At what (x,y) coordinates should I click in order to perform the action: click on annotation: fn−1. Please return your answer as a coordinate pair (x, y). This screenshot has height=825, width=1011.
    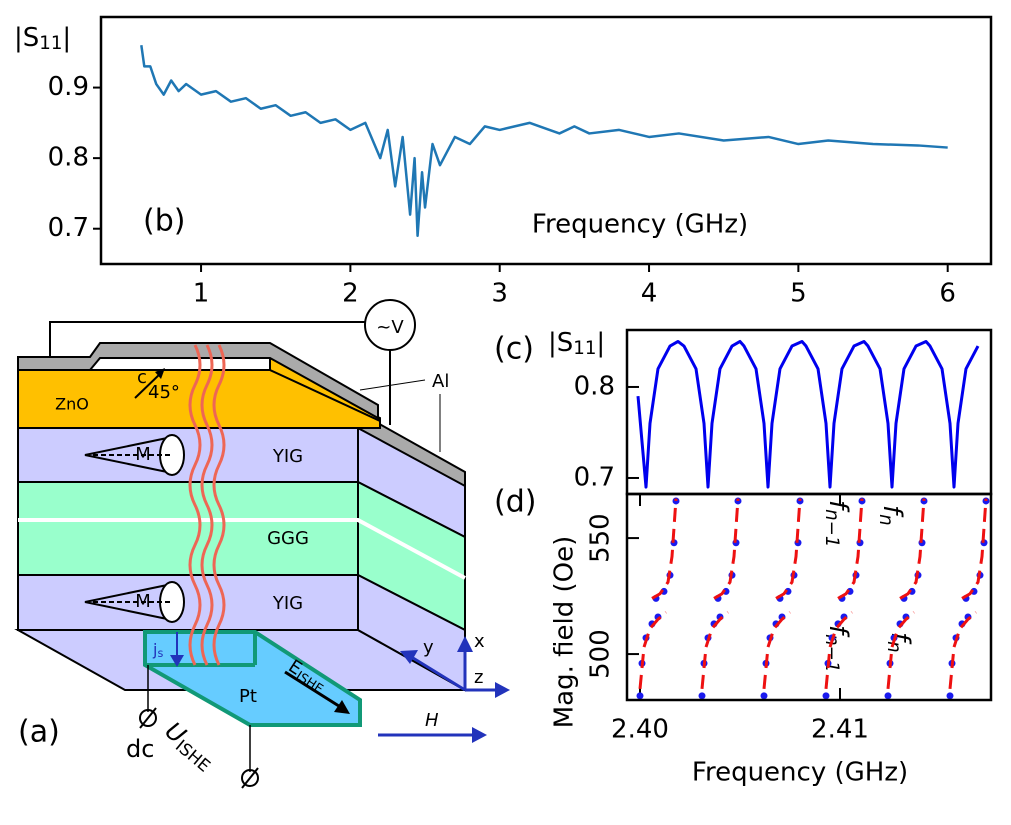
    Looking at the image, I should click on (837, 524).